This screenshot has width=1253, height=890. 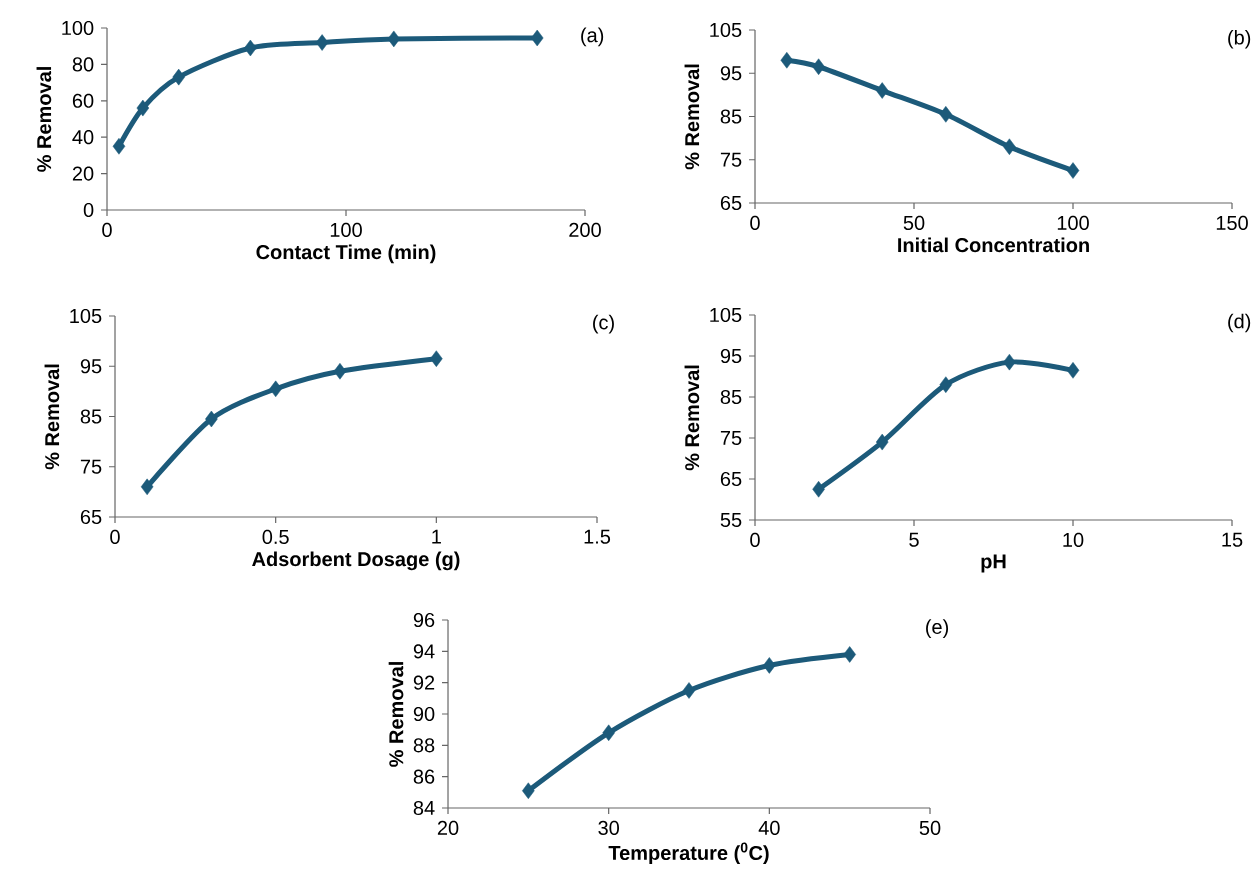 What do you see at coordinates (769, 827) in the screenshot?
I see `x-tick-label: 40` at bounding box center [769, 827].